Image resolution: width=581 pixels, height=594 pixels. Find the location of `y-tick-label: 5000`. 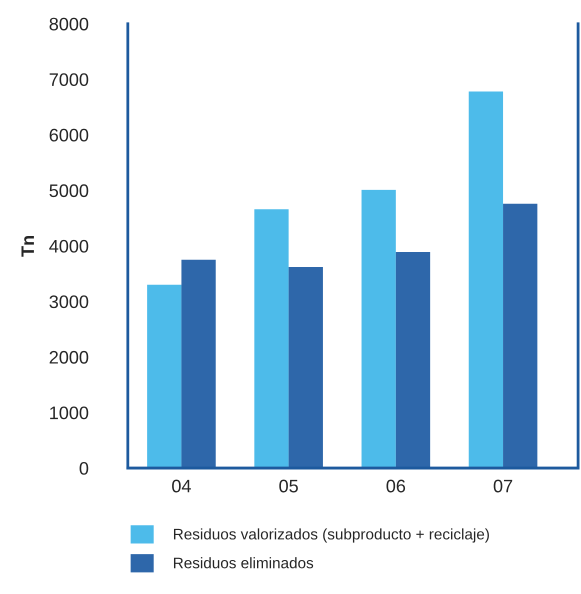

y-tick-label: 5000 is located at coordinates (68, 191).